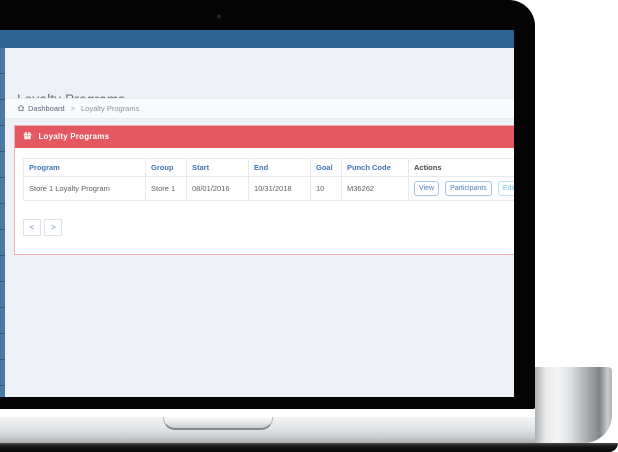 This screenshot has height=452, width=618. I want to click on edit-button: Edit, so click(505, 189).